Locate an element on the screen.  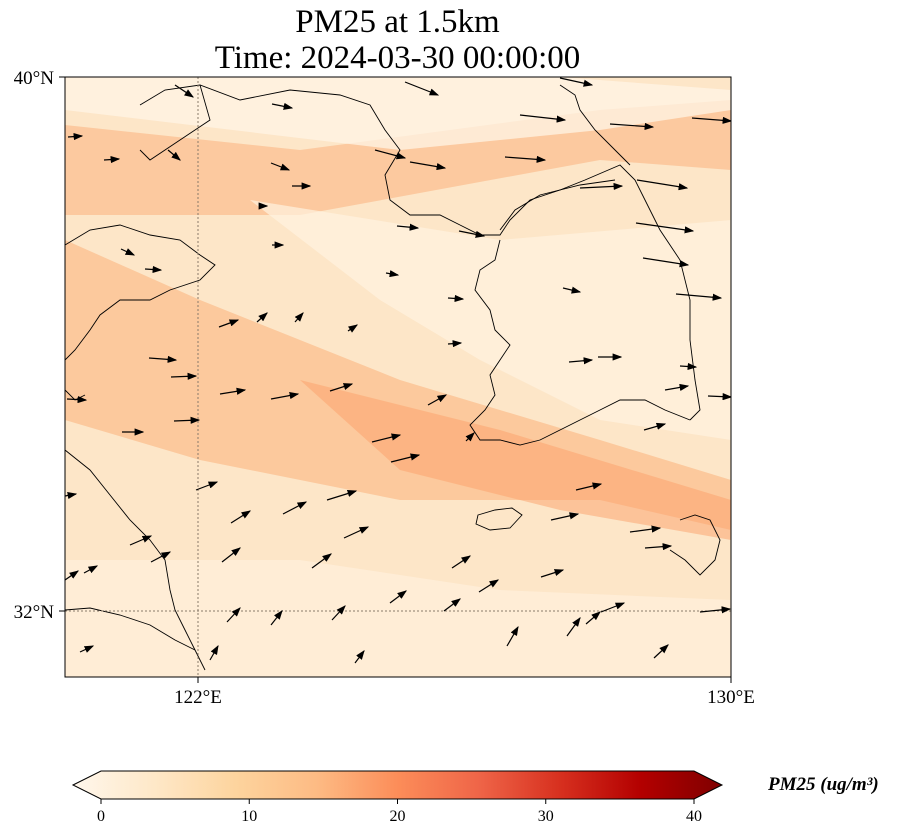
coast-yalu is located at coordinates (557, 205).